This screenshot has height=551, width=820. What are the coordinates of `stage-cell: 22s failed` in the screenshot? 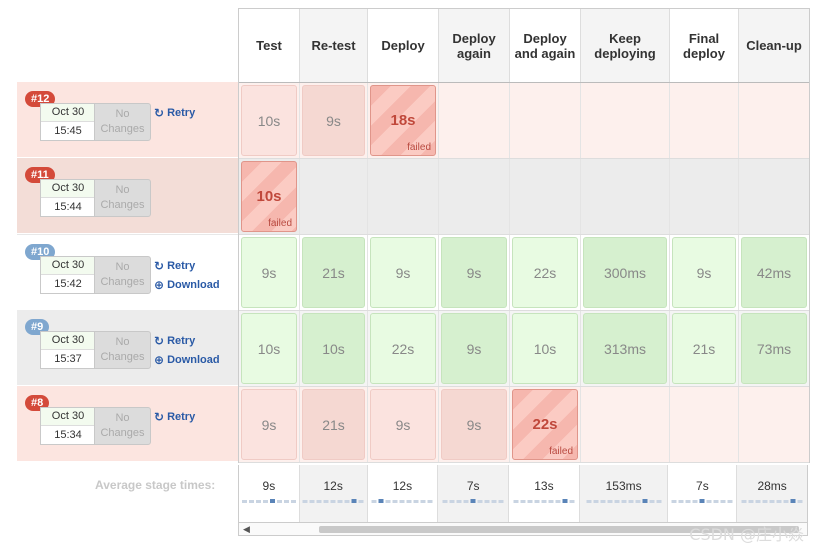 It's located at (545, 424).